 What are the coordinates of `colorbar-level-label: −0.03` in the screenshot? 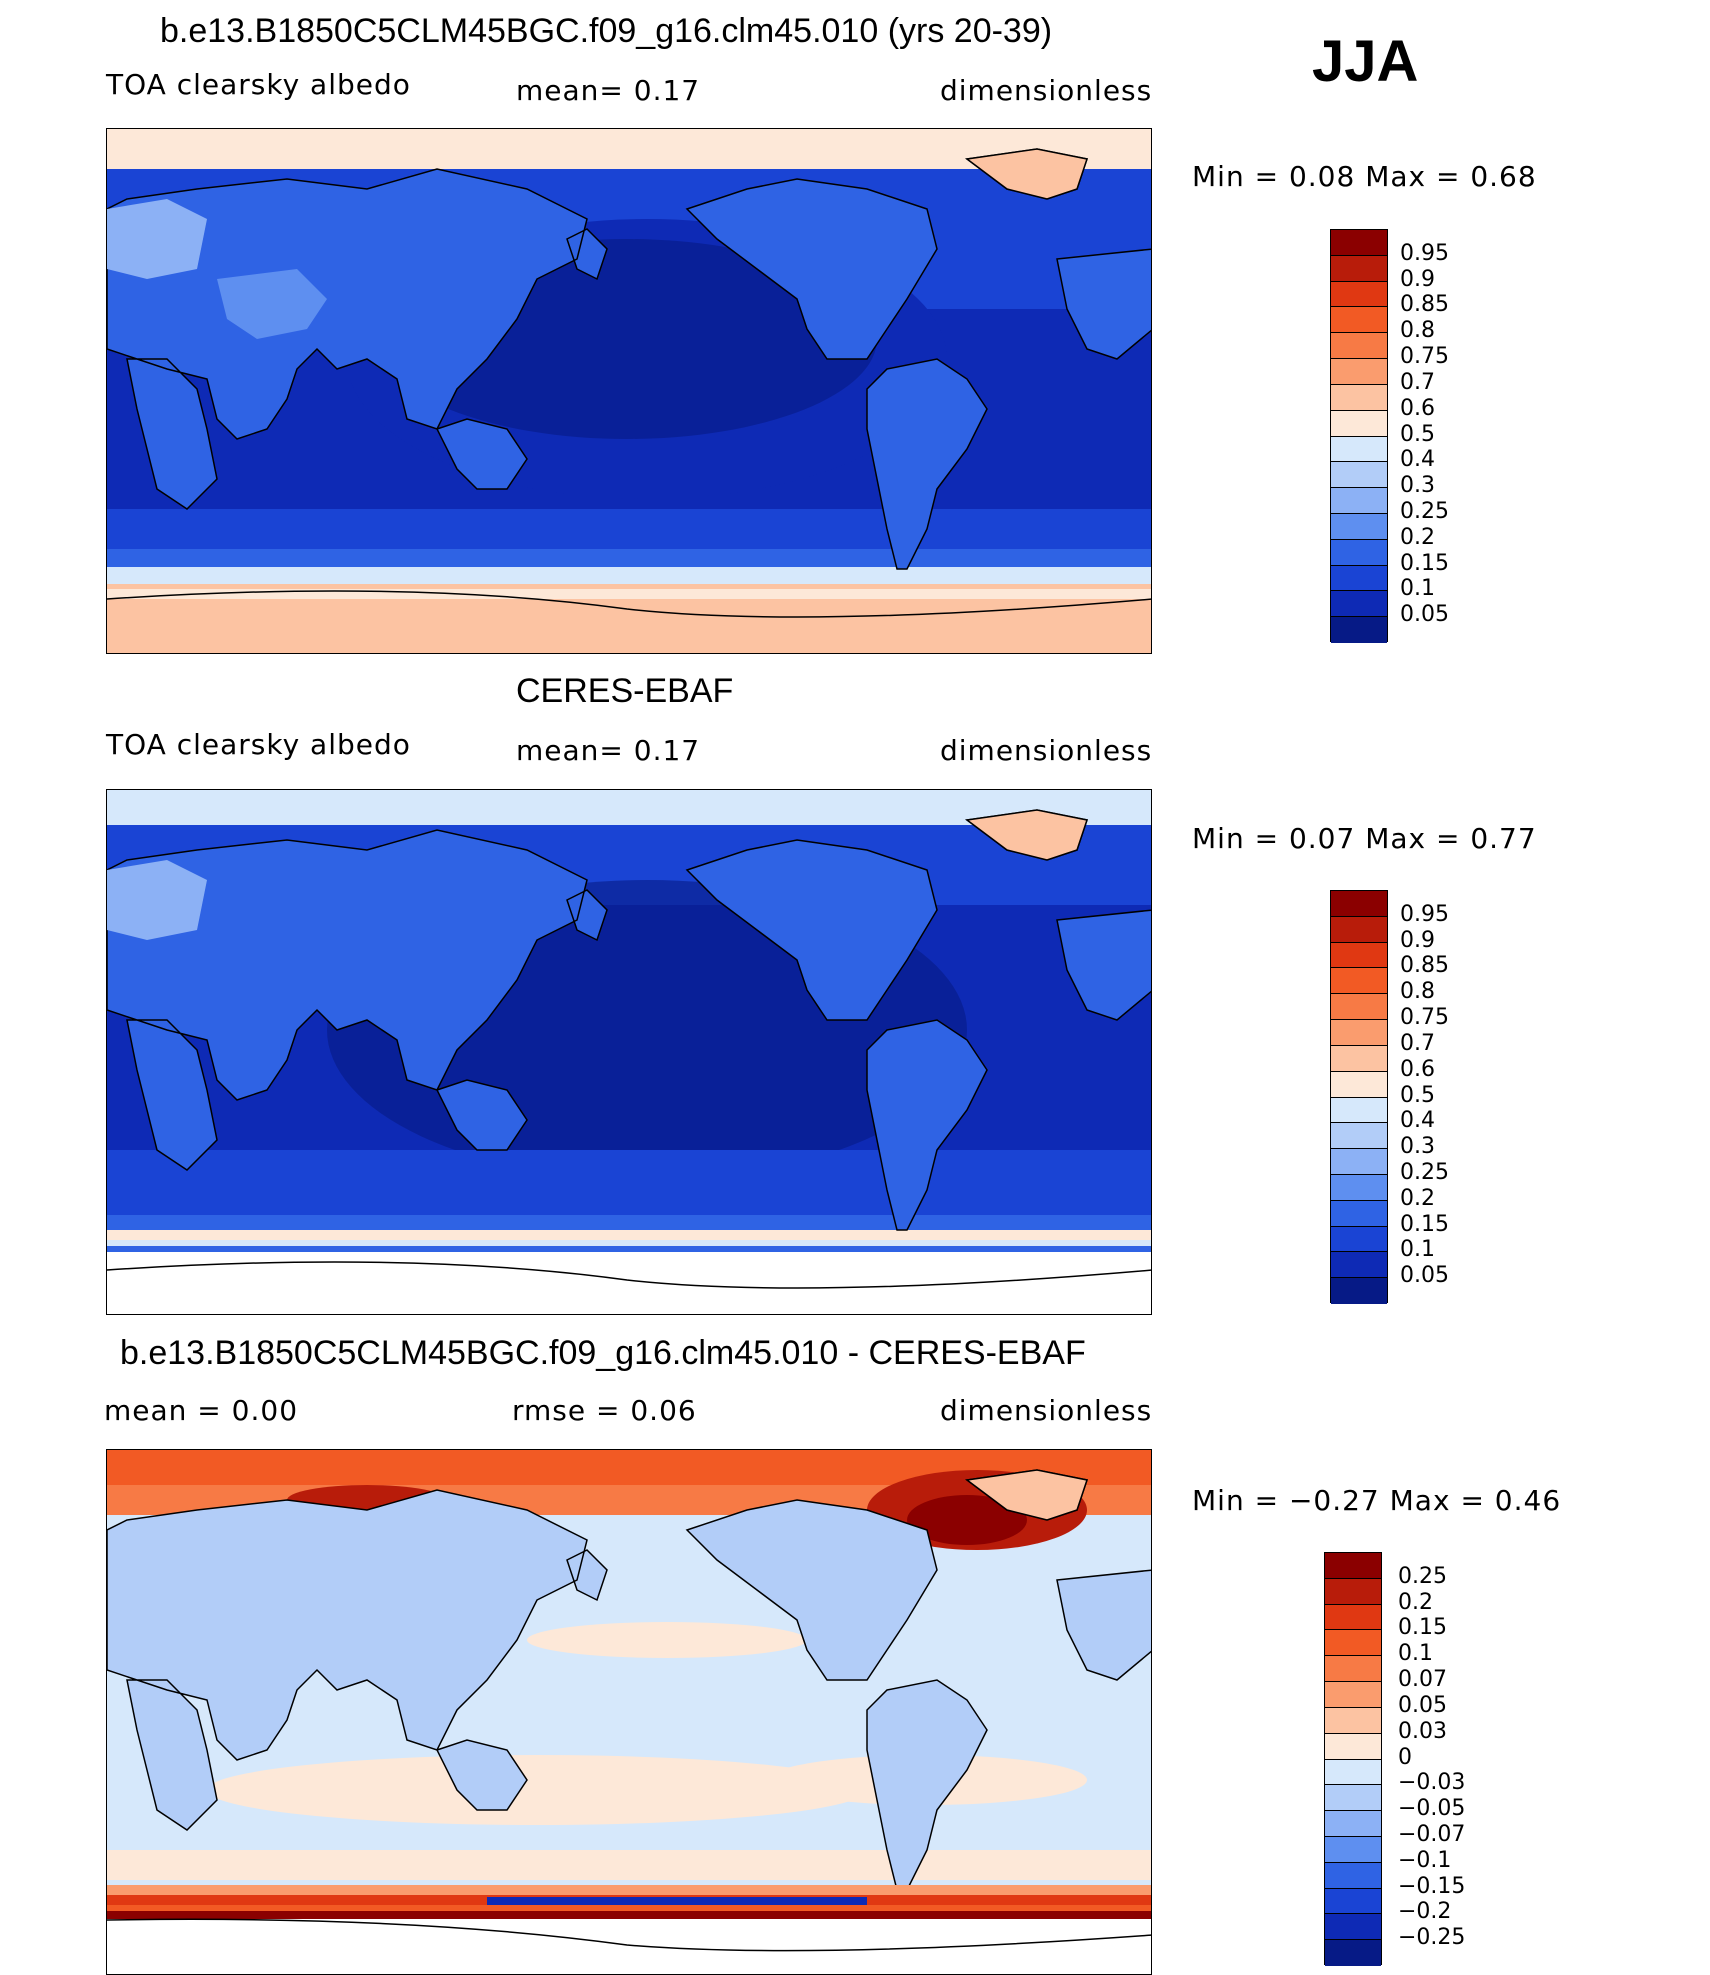 It's located at (1432, 1783).